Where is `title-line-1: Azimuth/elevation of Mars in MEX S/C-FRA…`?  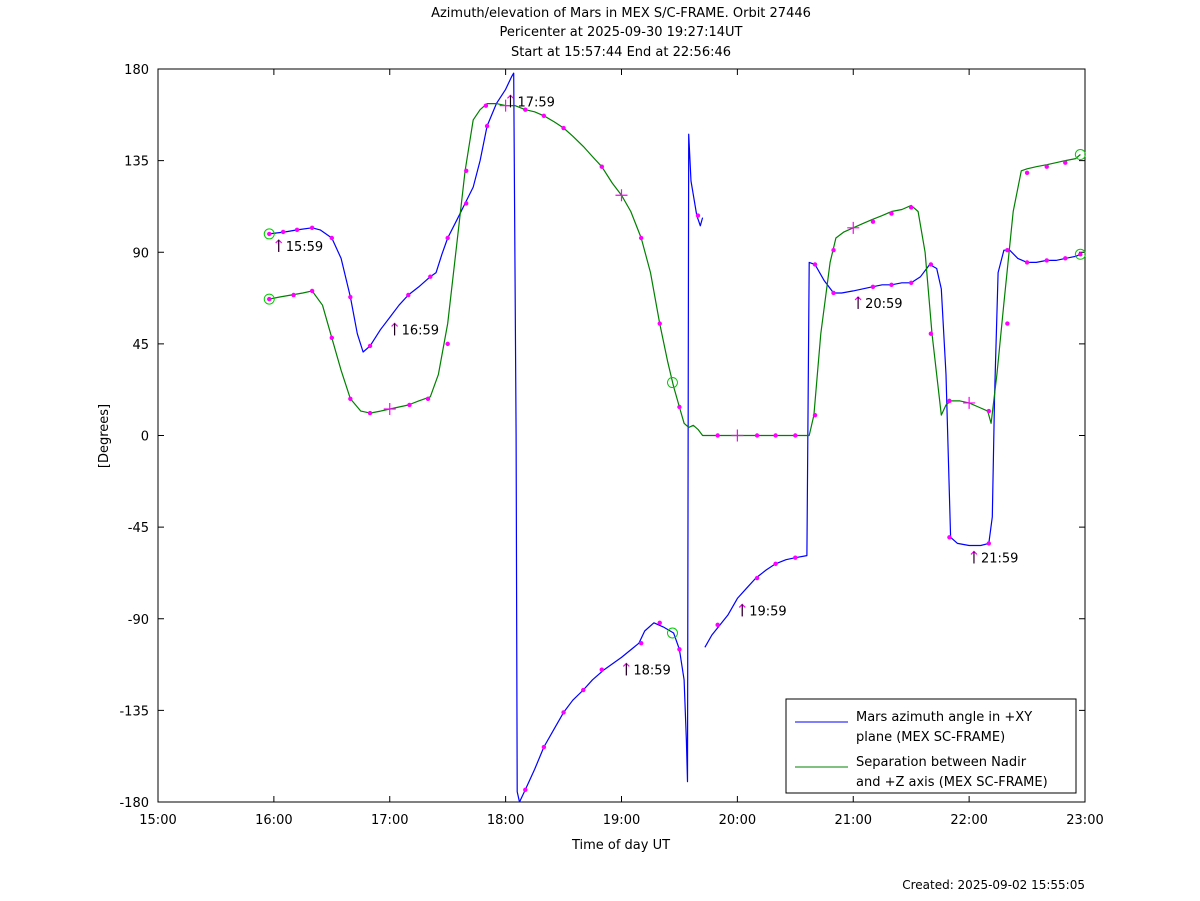
title-line-1: Azimuth/elevation of Mars in MEX S/C-FRA… is located at coordinates (621, 13).